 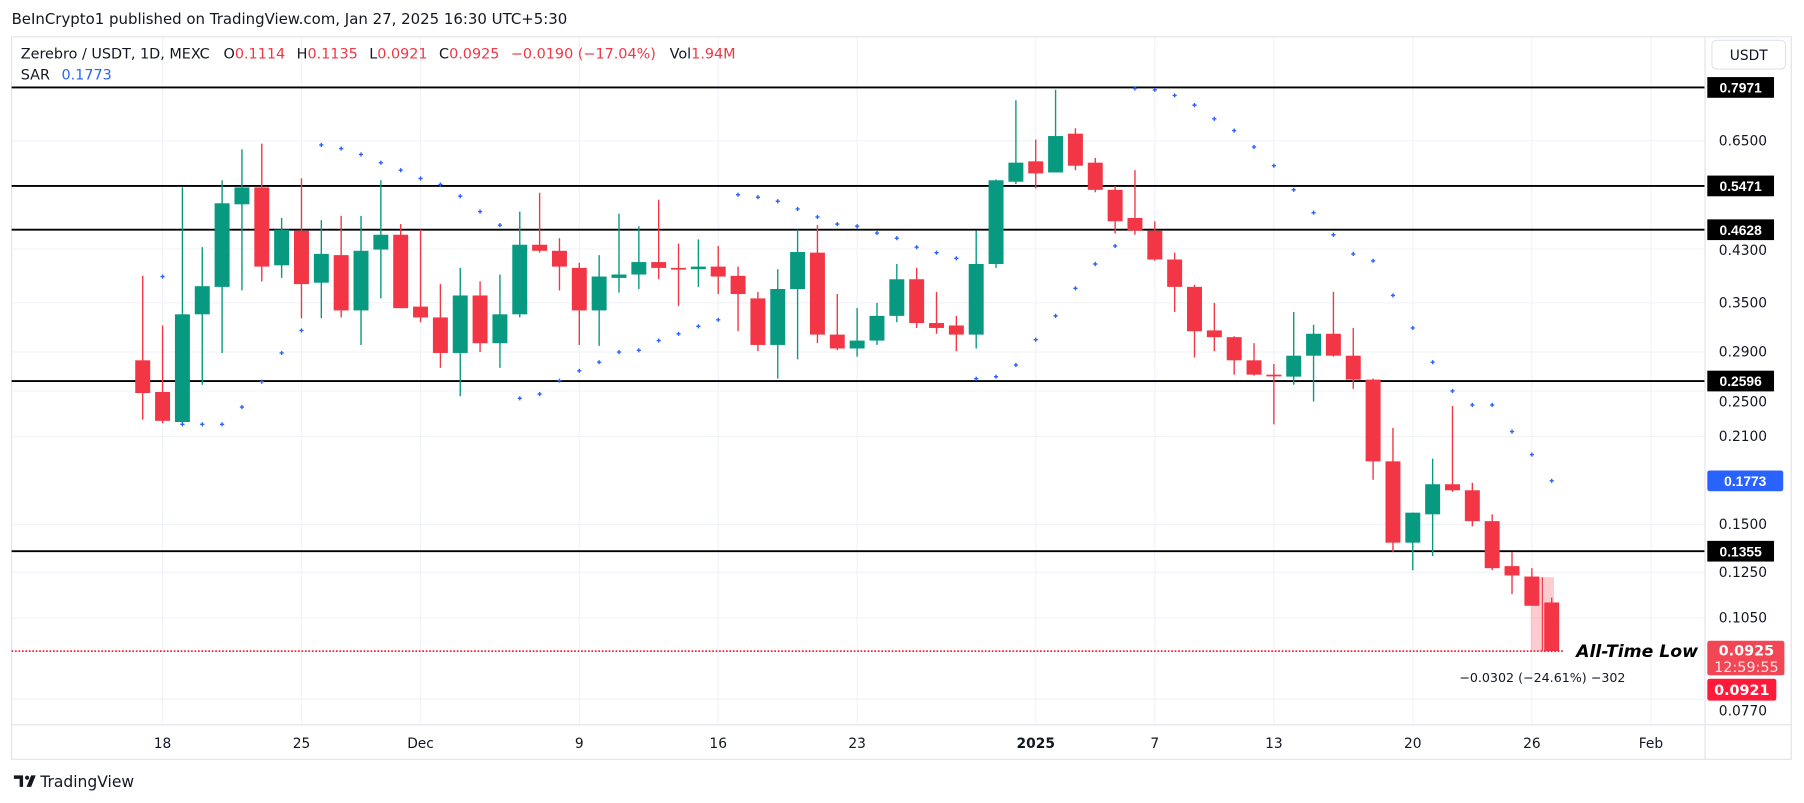 What do you see at coordinates (302, 55) in the screenshot?
I see `high-label: H` at bounding box center [302, 55].